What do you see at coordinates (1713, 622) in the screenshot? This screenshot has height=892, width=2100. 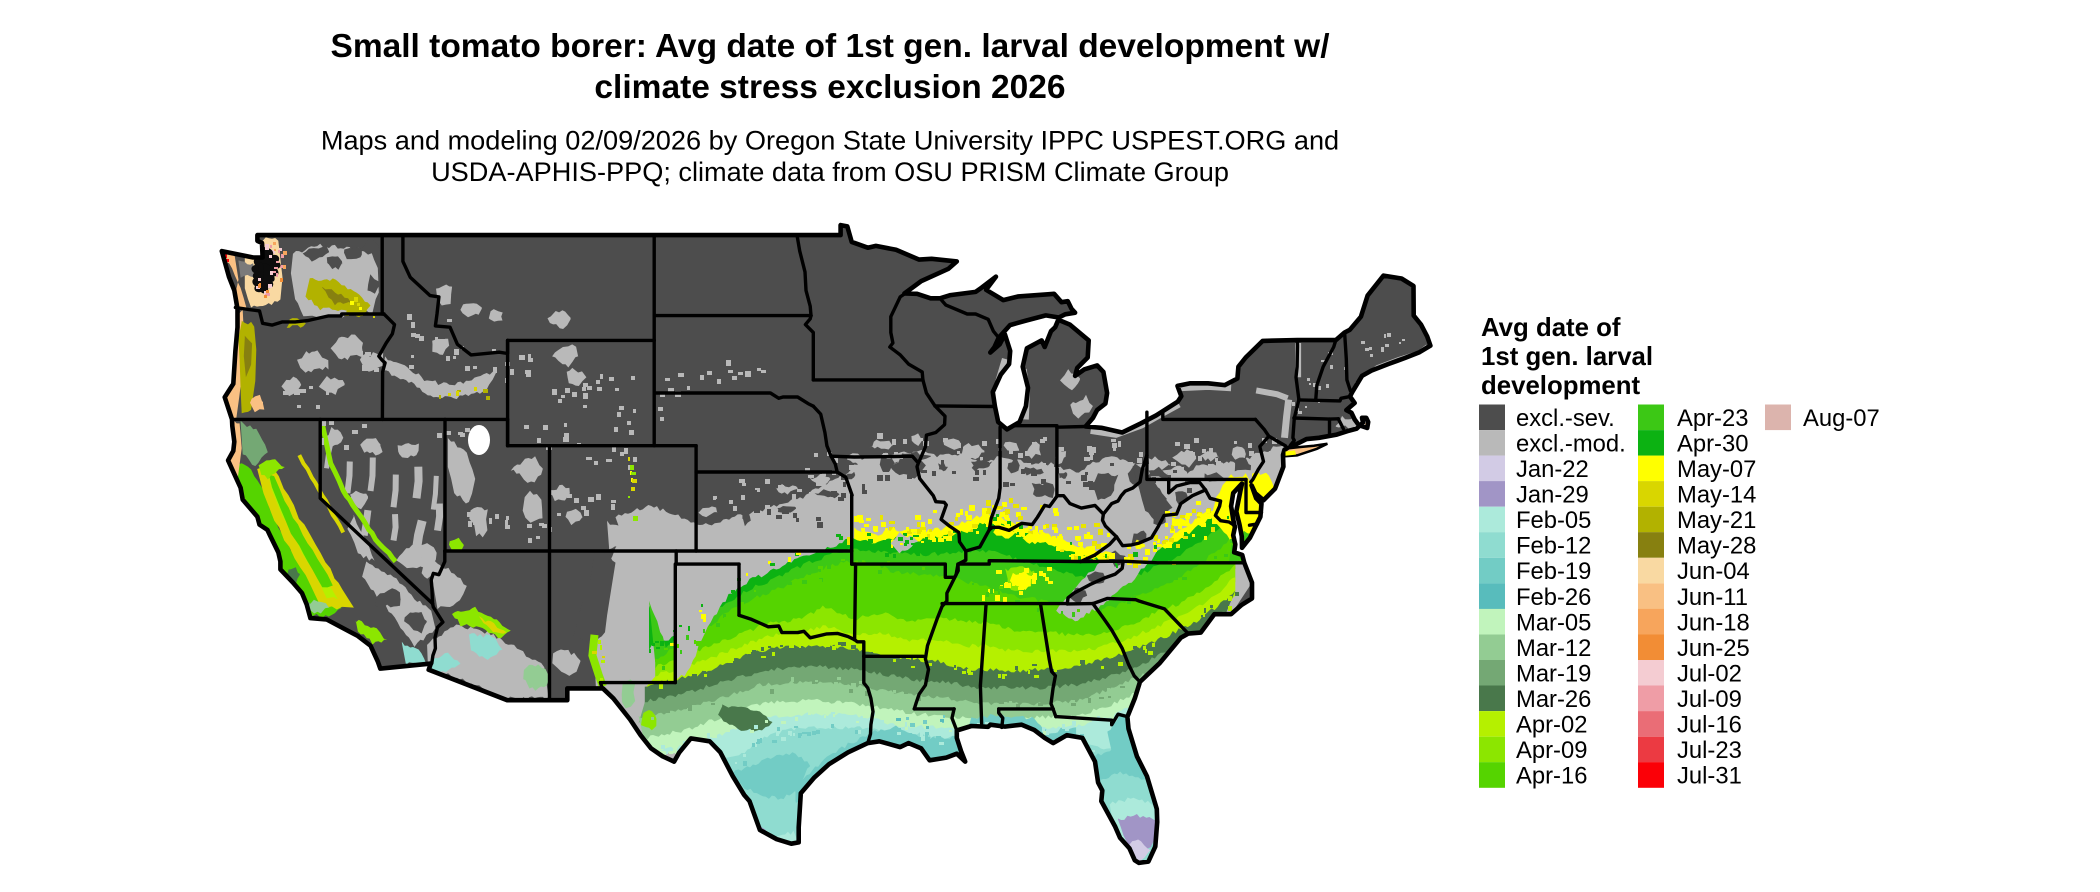 I see `svg-text: Jun-18` at bounding box center [1713, 622].